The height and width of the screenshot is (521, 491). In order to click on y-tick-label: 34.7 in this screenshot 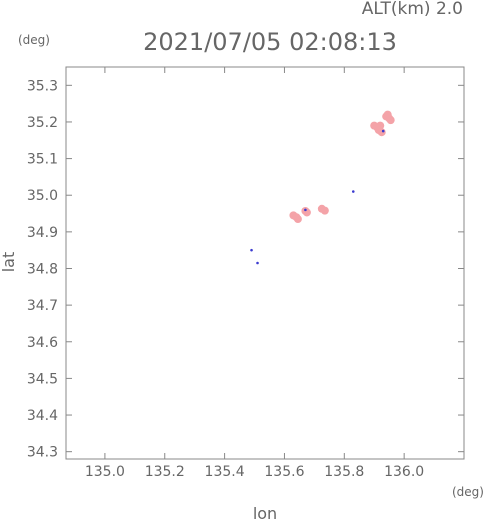, I will do `click(42, 306)`.